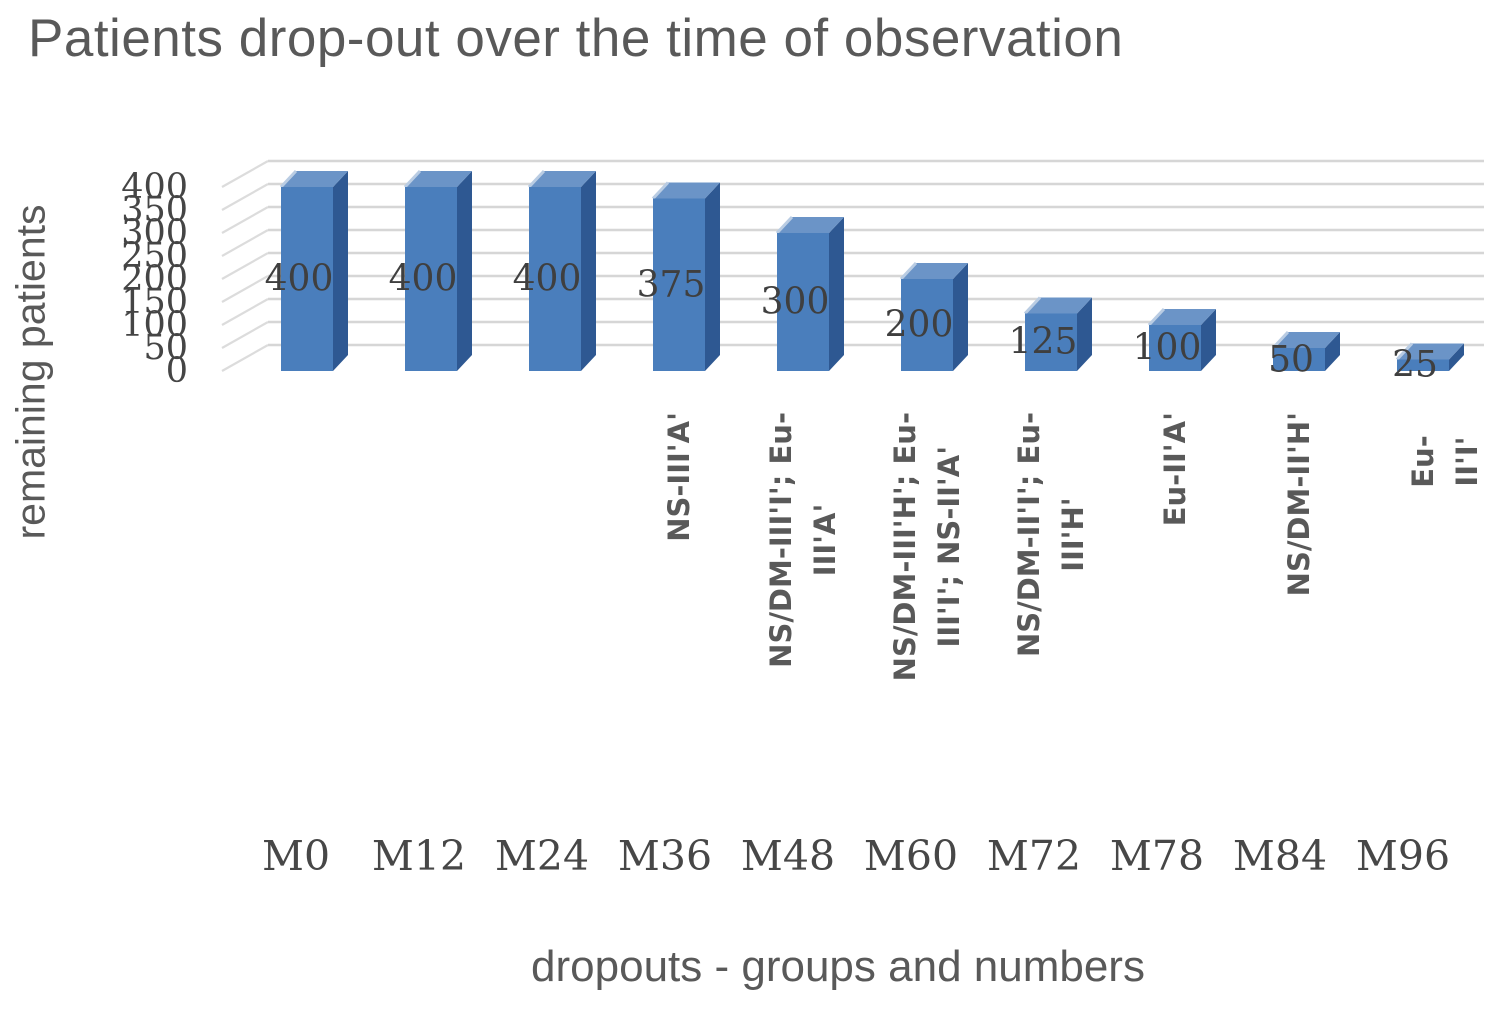 The height and width of the screenshot is (1020, 1500). What do you see at coordinates (154, 233) in the screenshot?
I see `y-tick-label: 300` at bounding box center [154, 233].